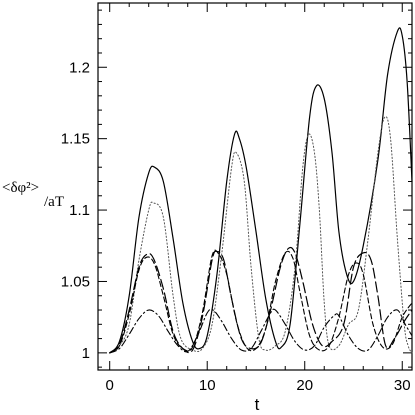 Image resolution: width=415 pixels, height=415 pixels. I want to click on y-tick-label: 1.1, so click(79, 210).